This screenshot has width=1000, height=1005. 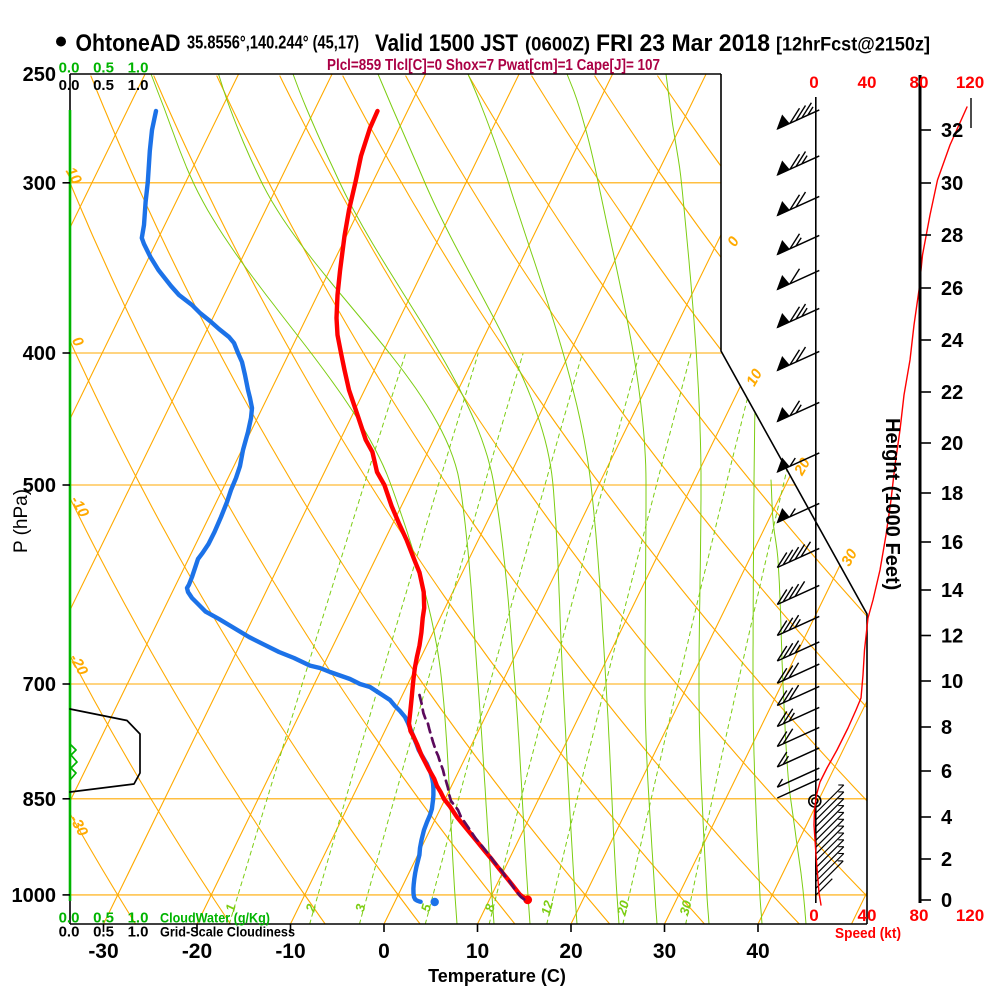 I want to click on svg-text: Height (1000 Feet), so click(x=892, y=504).